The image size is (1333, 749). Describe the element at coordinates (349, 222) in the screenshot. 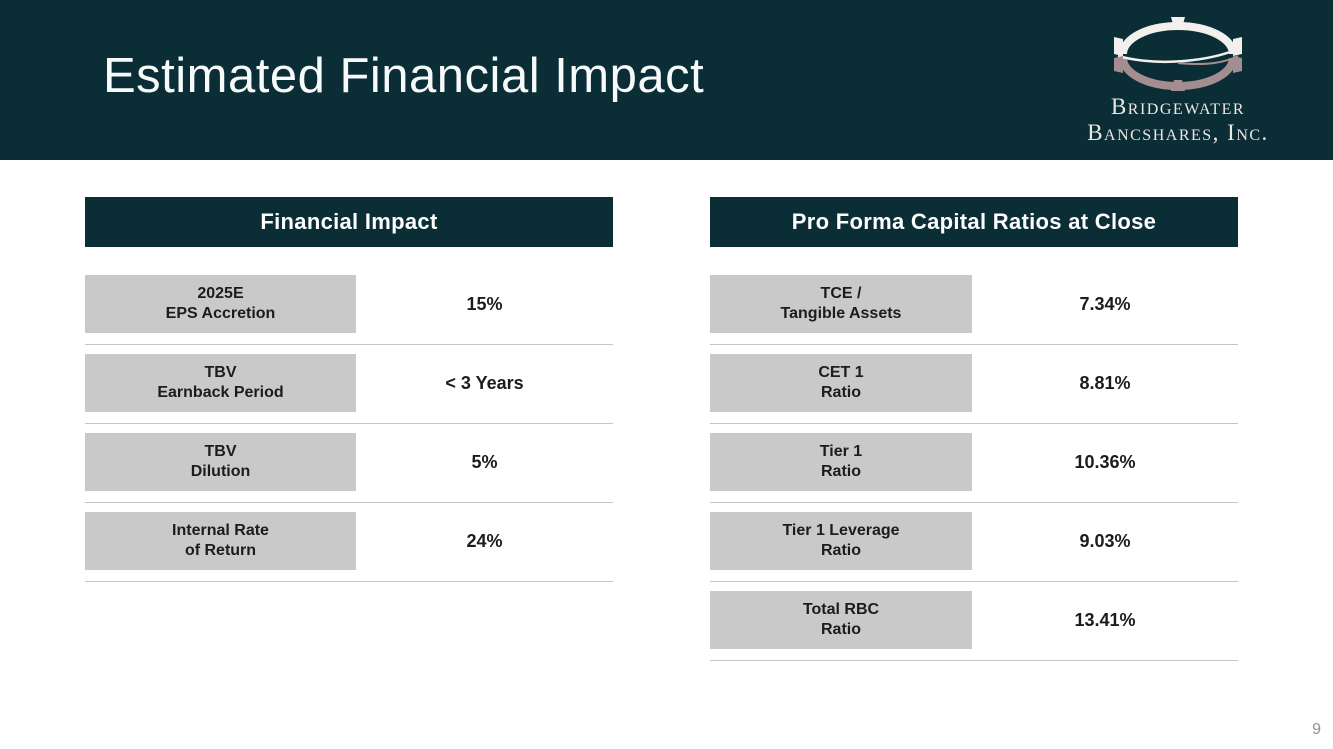

I see `financial-impact-table-header: Financial Impact` at that location.